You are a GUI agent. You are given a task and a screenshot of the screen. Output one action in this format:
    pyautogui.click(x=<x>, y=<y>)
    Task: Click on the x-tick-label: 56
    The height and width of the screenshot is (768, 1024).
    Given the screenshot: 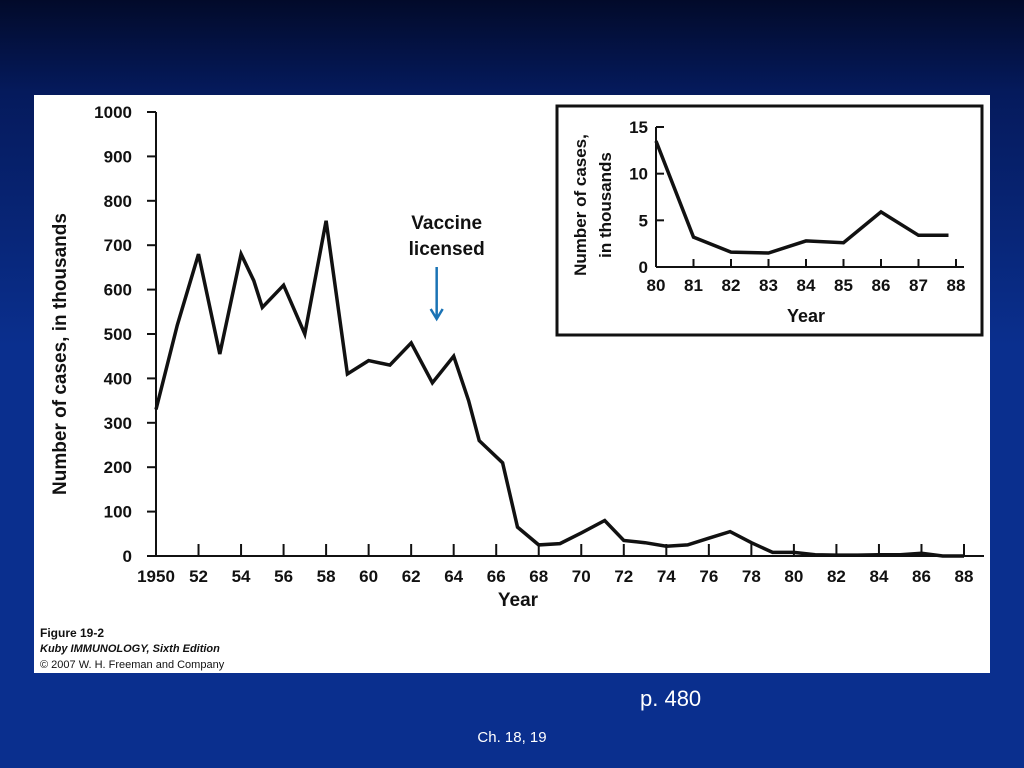 What is the action you would take?
    pyautogui.click(x=283, y=576)
    